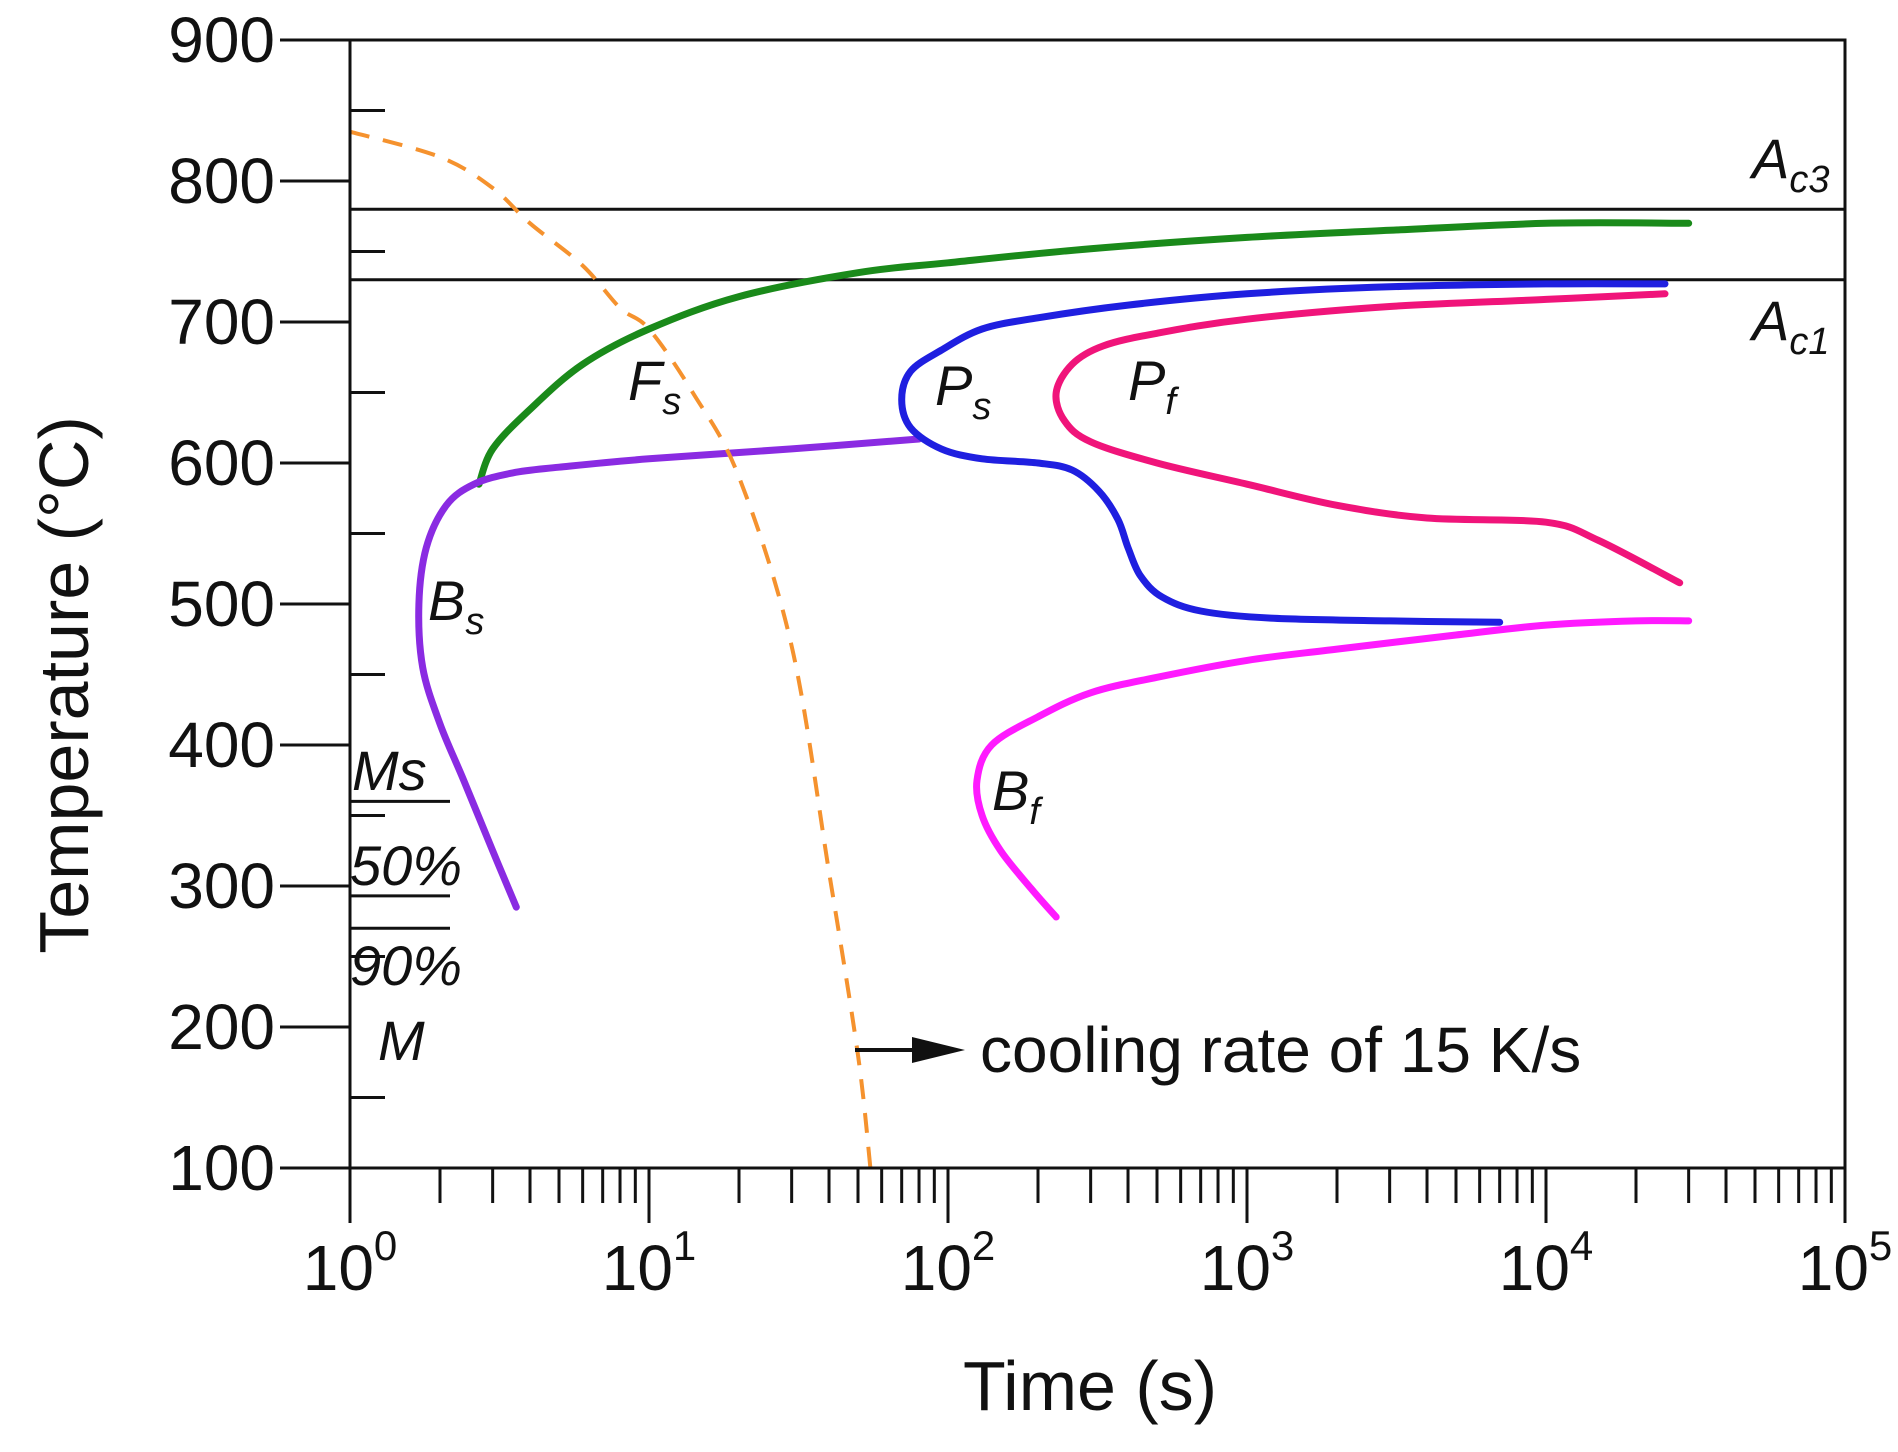 The height and width of the screenshot is (1452, 1898). I want to click on ps-label: Ps, so click(963, 391).